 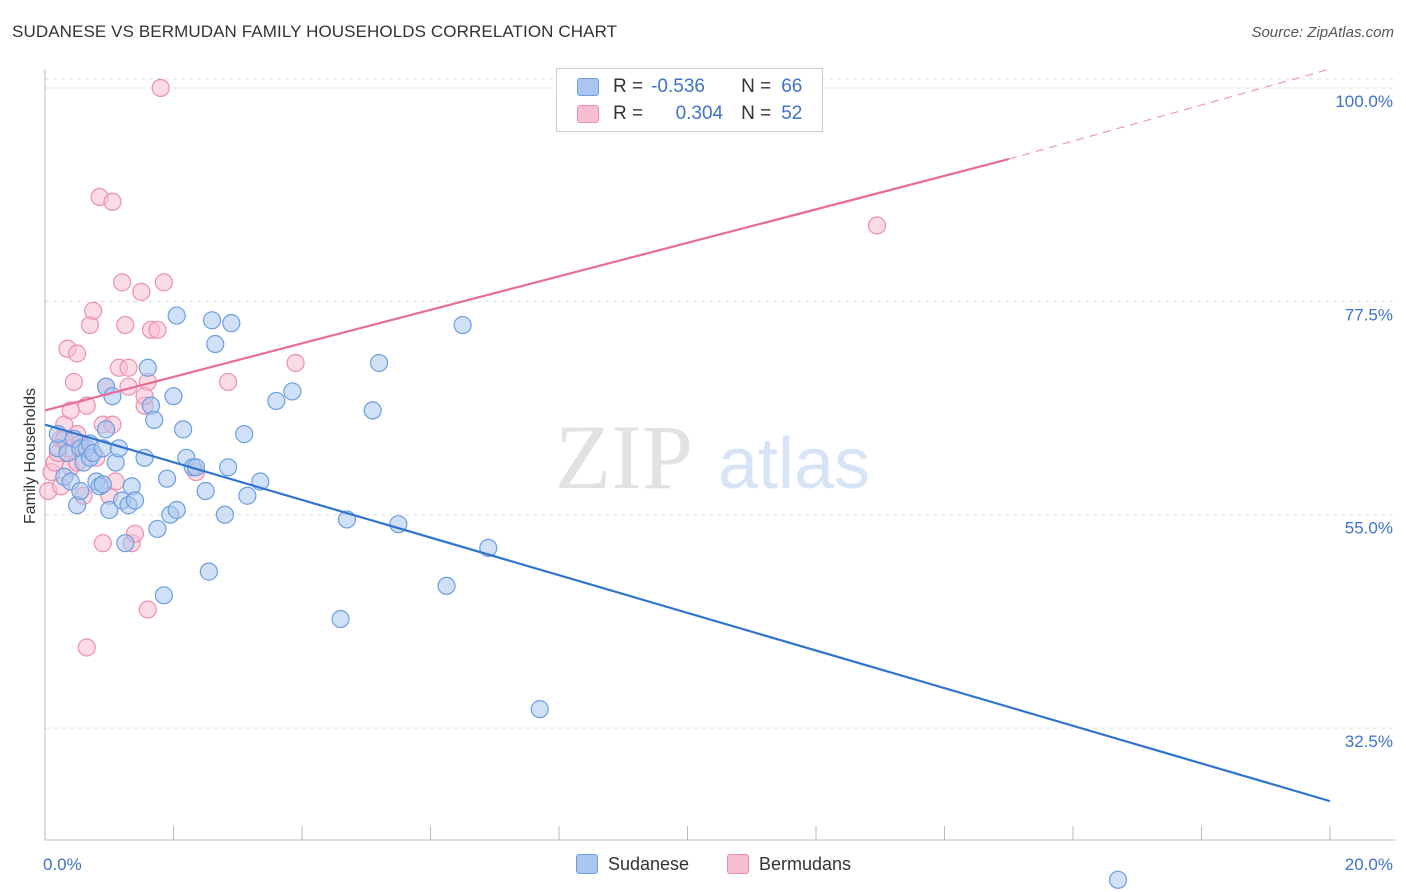 I want to click on y-tick-label: 55.0%, so click(x=1369, y=528).